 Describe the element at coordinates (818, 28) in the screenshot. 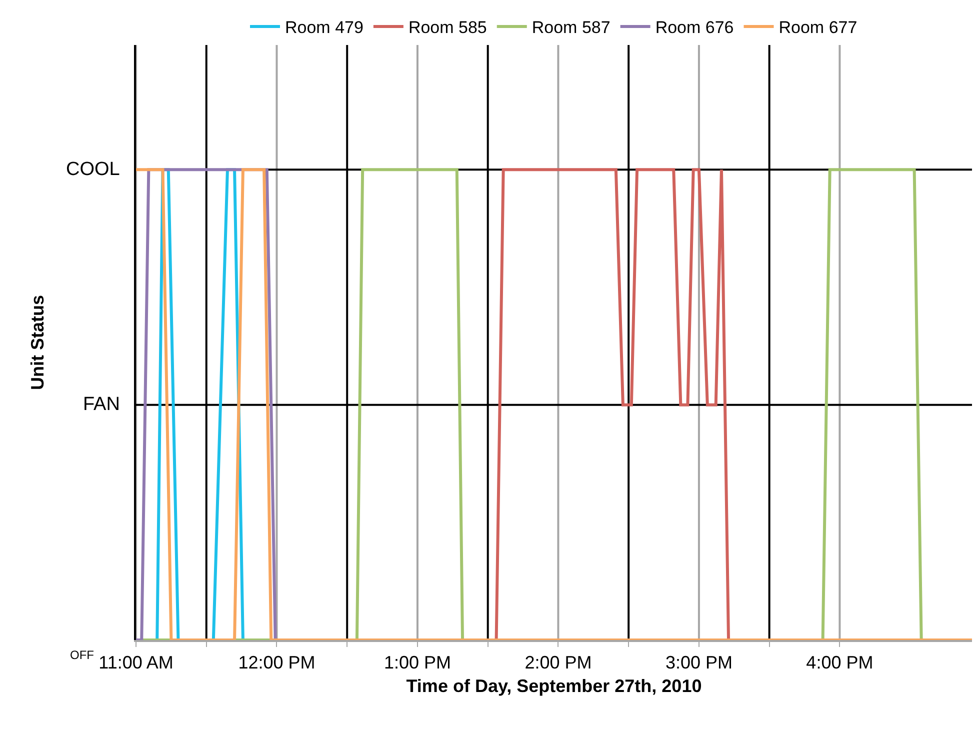

I see `legend-label: Room 677` at that location.